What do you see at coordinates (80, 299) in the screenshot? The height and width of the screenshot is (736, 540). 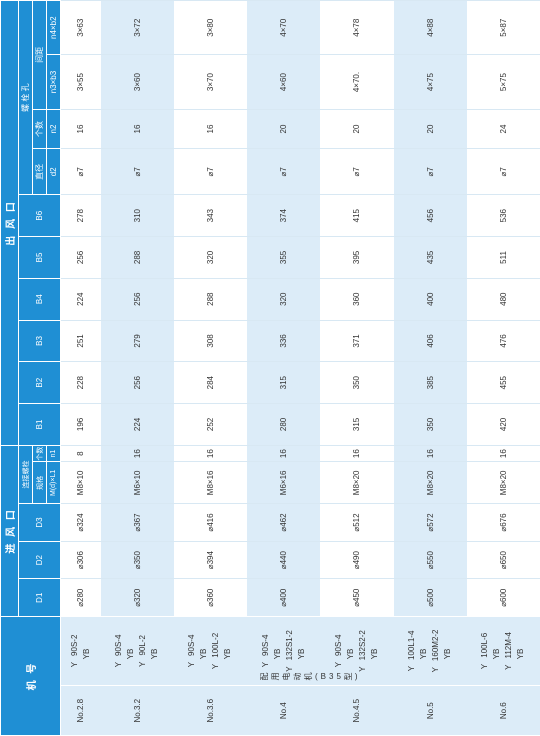 I see `cell-b4: 224` at bounding box center [80, 299].